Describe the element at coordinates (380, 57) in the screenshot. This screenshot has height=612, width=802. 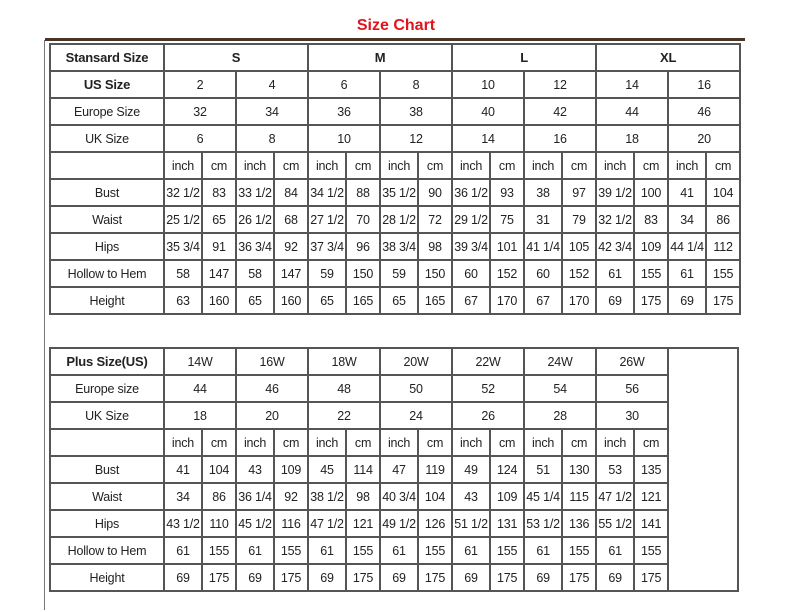
I see `size-group-m: M` at that location.